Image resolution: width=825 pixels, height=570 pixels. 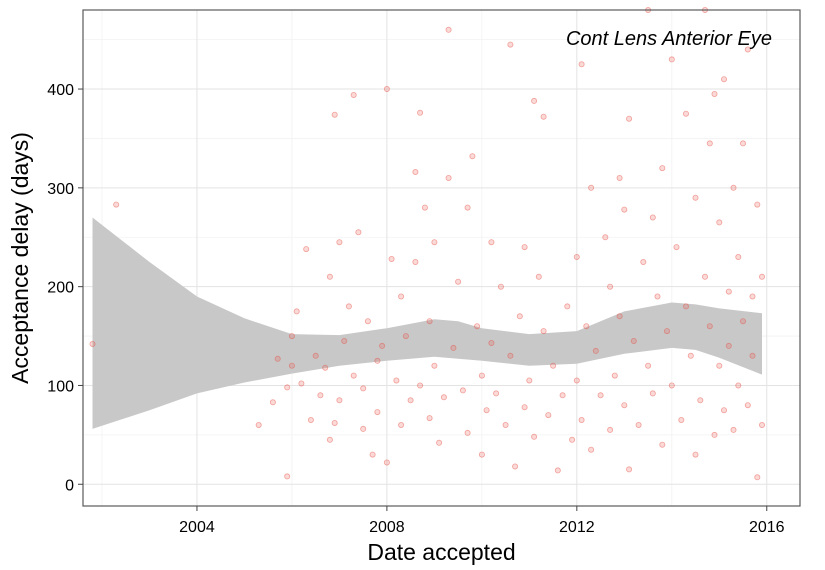 What do you see at coordinates (577, 527) in the screenshot?
I see `x-tick-label: 2012` at bounding box center [577, 527].